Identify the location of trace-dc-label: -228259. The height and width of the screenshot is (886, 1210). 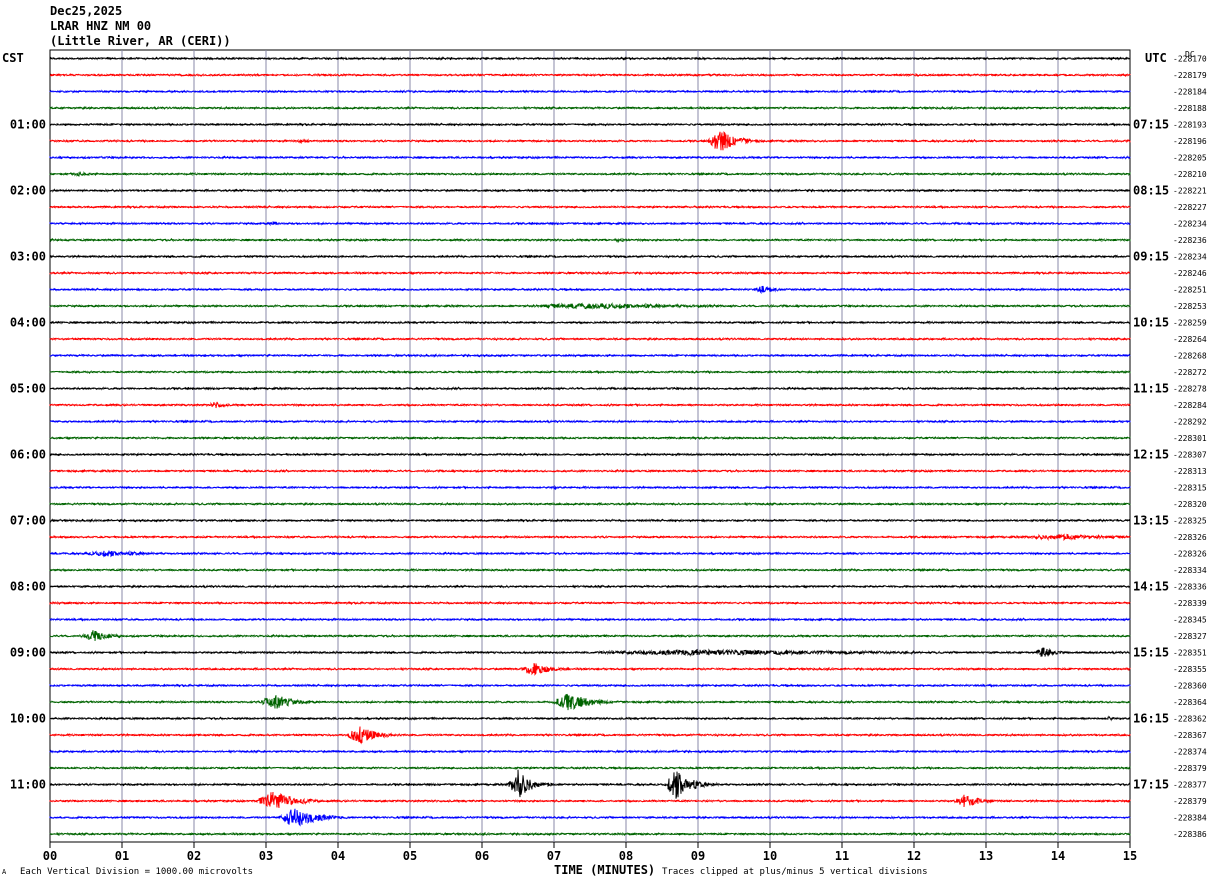
(1190, 323).